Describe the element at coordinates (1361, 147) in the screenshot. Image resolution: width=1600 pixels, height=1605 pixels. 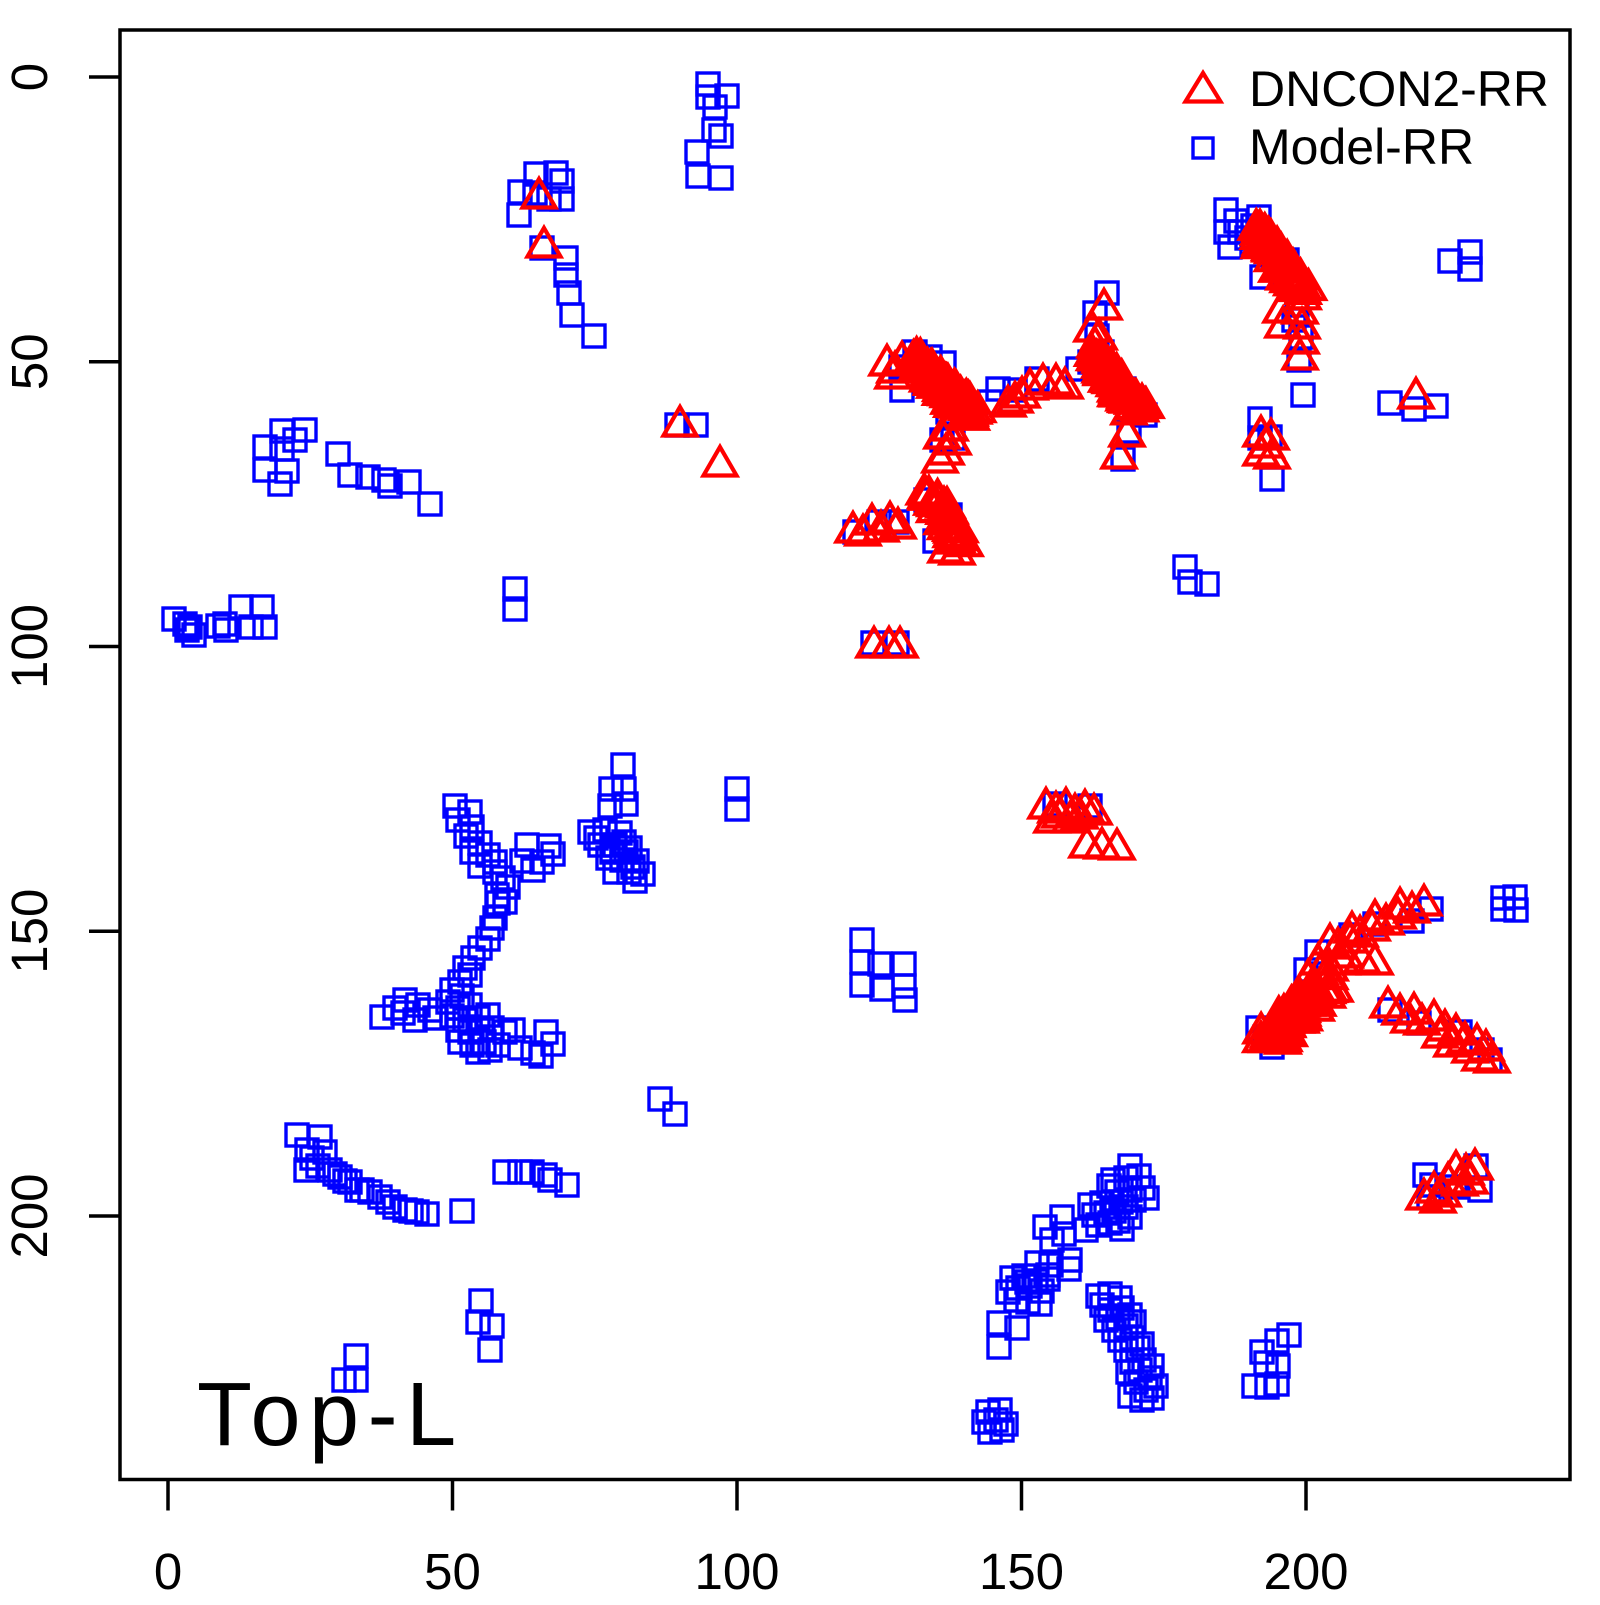
I see `svg-text: Model-RR` at that location.